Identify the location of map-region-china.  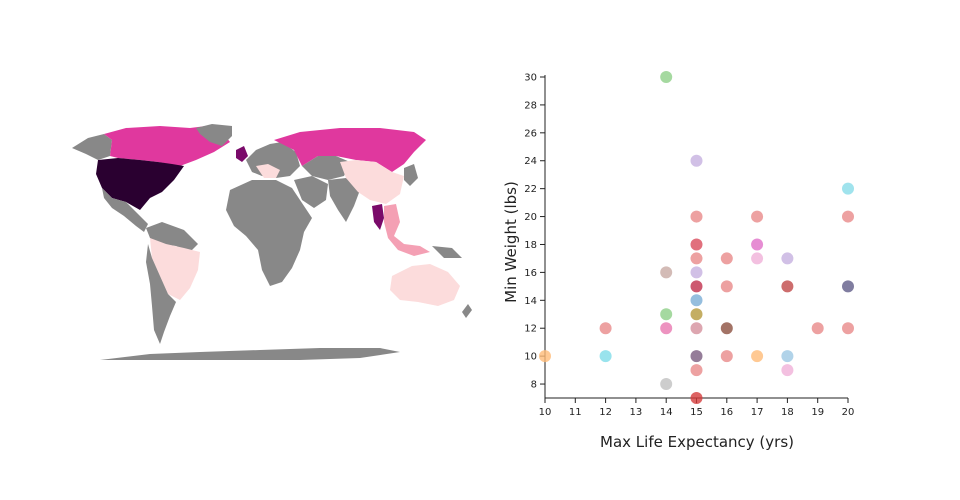
(372, 182).